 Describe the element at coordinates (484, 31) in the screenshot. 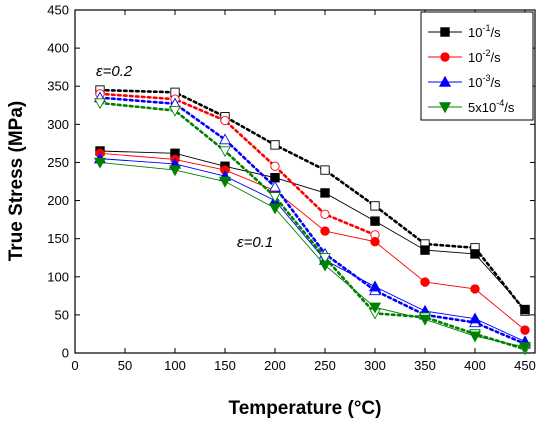

I see `legend-label: 10-1/s` at that location.